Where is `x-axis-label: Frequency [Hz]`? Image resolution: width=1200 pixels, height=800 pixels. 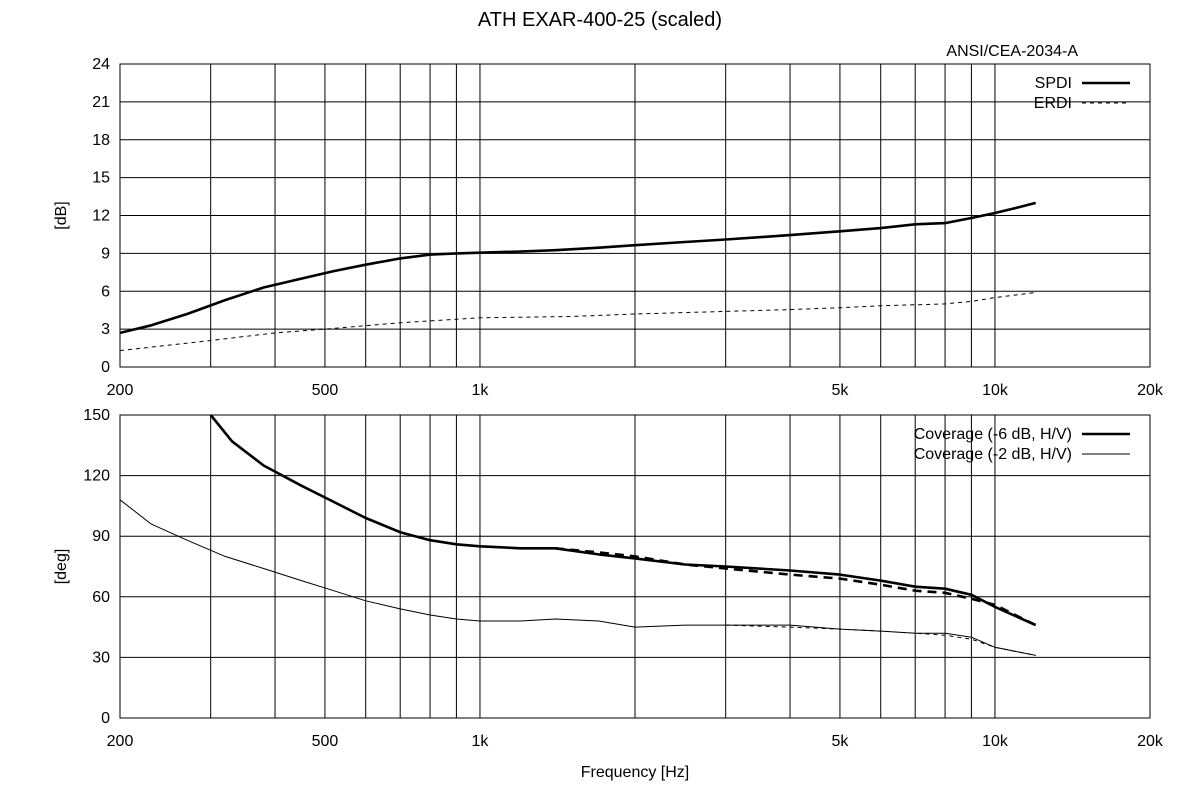 x-axis-label: Frequency [Hz] is located at coordinates (635, 772).